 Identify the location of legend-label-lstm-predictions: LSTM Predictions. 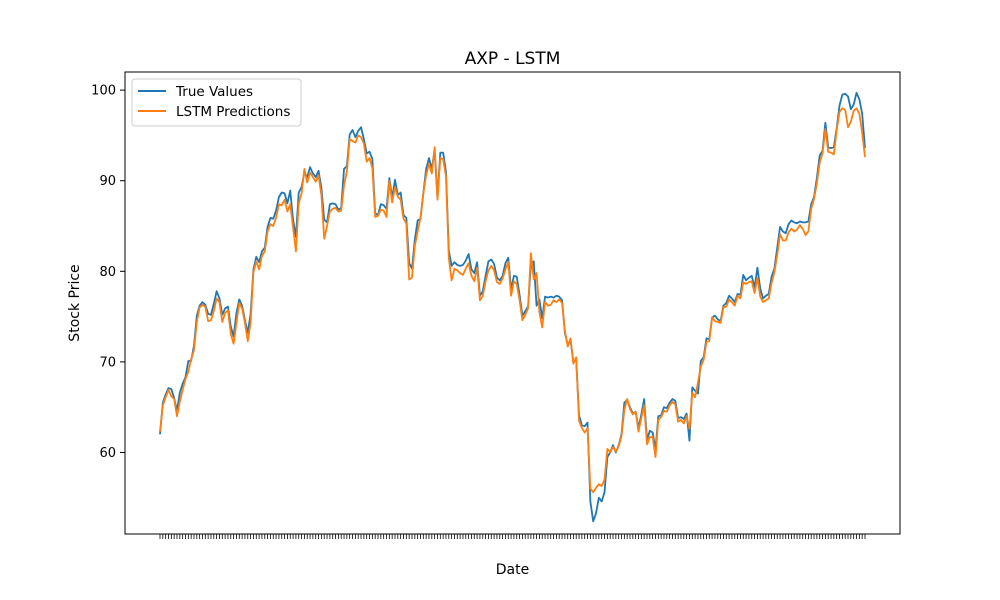
(233, 112).